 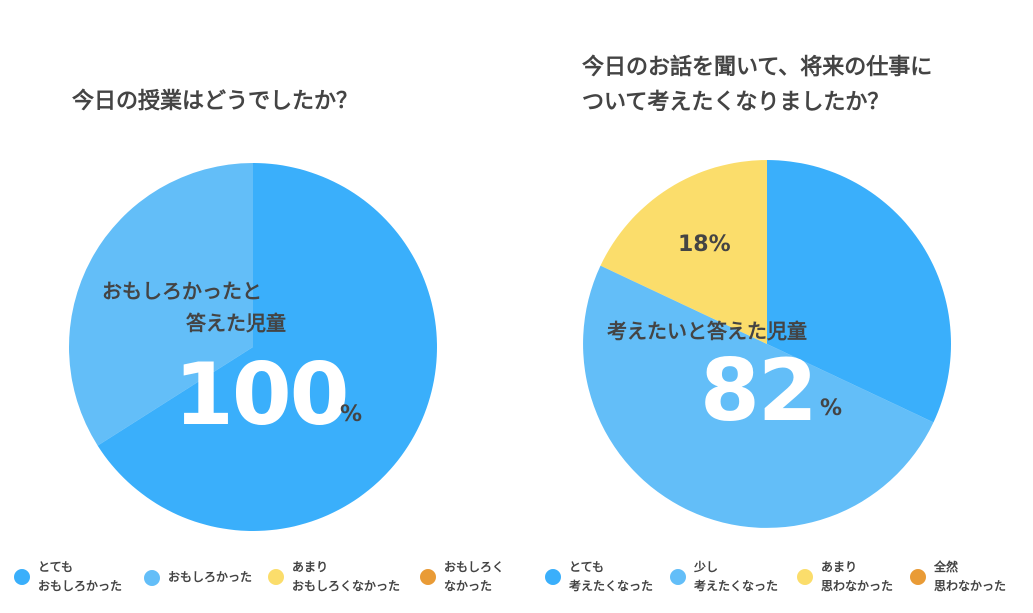 What do you see at coordinates (759, 391) in the screenshot?
I see `right-center-value: 82` at bounding box center [759, 391].